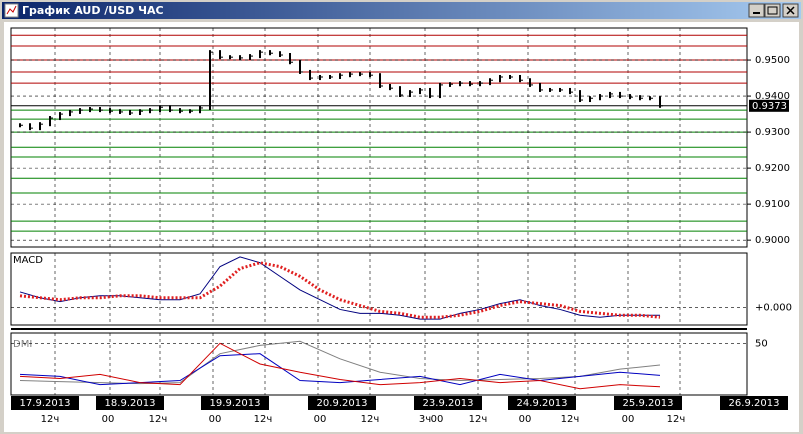 The width and height of the screenshot is (803, 434). Describe the element at coordinates (130, 403) in the screenshot. I see `date-label: 18.9.2013` at that location.